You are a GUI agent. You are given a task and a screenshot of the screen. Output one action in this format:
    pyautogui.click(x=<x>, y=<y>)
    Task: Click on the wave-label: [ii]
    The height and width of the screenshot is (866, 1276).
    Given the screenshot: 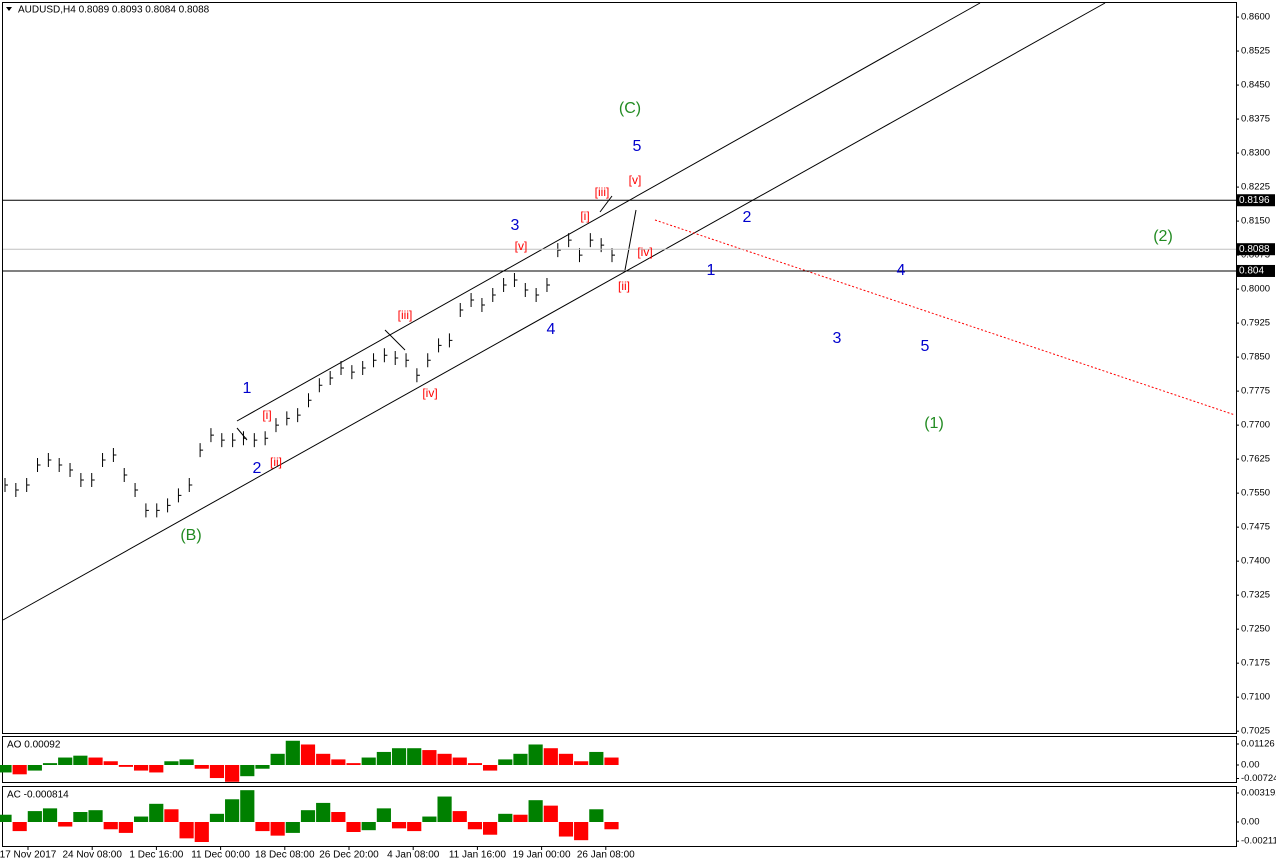 What is the action you would take?
    pyautogui.click(x=276, y=462)
    